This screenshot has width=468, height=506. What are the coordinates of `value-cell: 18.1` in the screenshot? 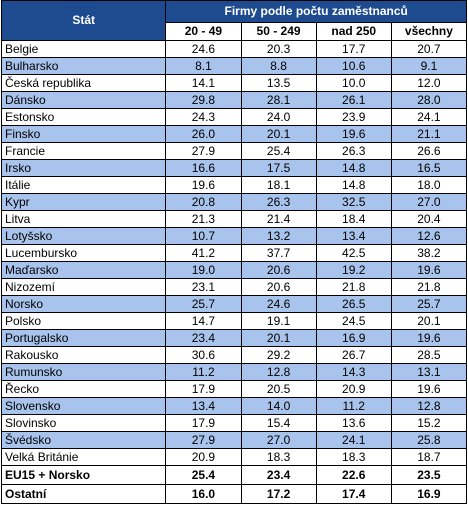 It's located at (278, 185).